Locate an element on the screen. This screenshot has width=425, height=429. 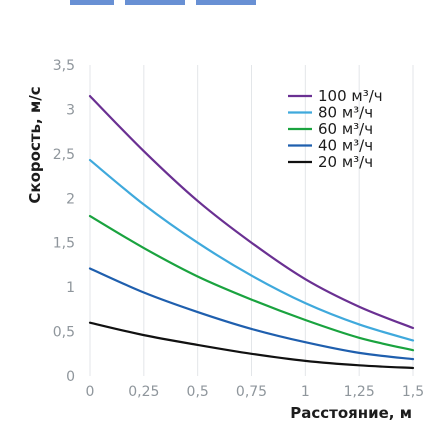
legend-label: 60 м³/ч is located at coordinates (345, 129).